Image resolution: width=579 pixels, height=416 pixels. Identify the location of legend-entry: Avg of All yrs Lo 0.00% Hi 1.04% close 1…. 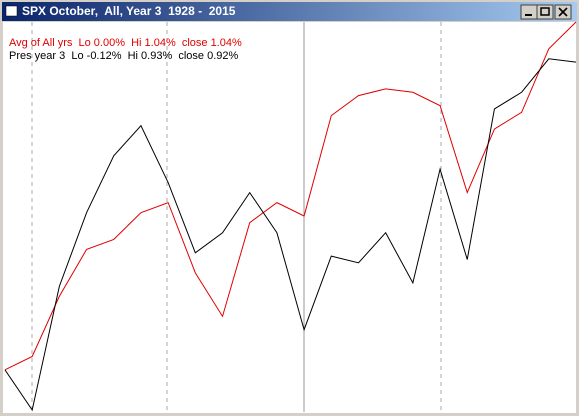
(125, 43).